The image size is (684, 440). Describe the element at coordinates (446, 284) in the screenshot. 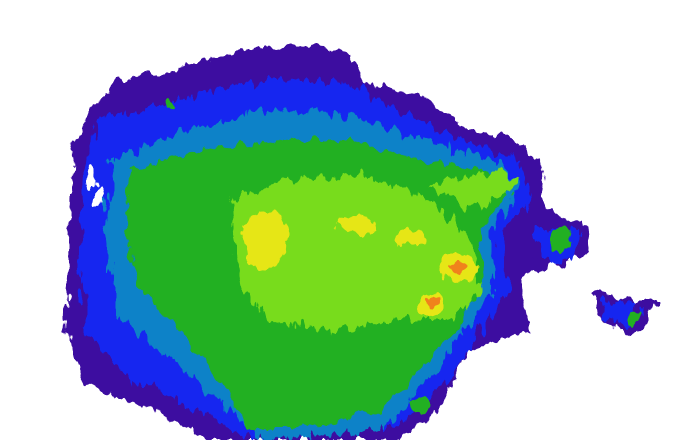

I see `echo-very-heavy` at that location.